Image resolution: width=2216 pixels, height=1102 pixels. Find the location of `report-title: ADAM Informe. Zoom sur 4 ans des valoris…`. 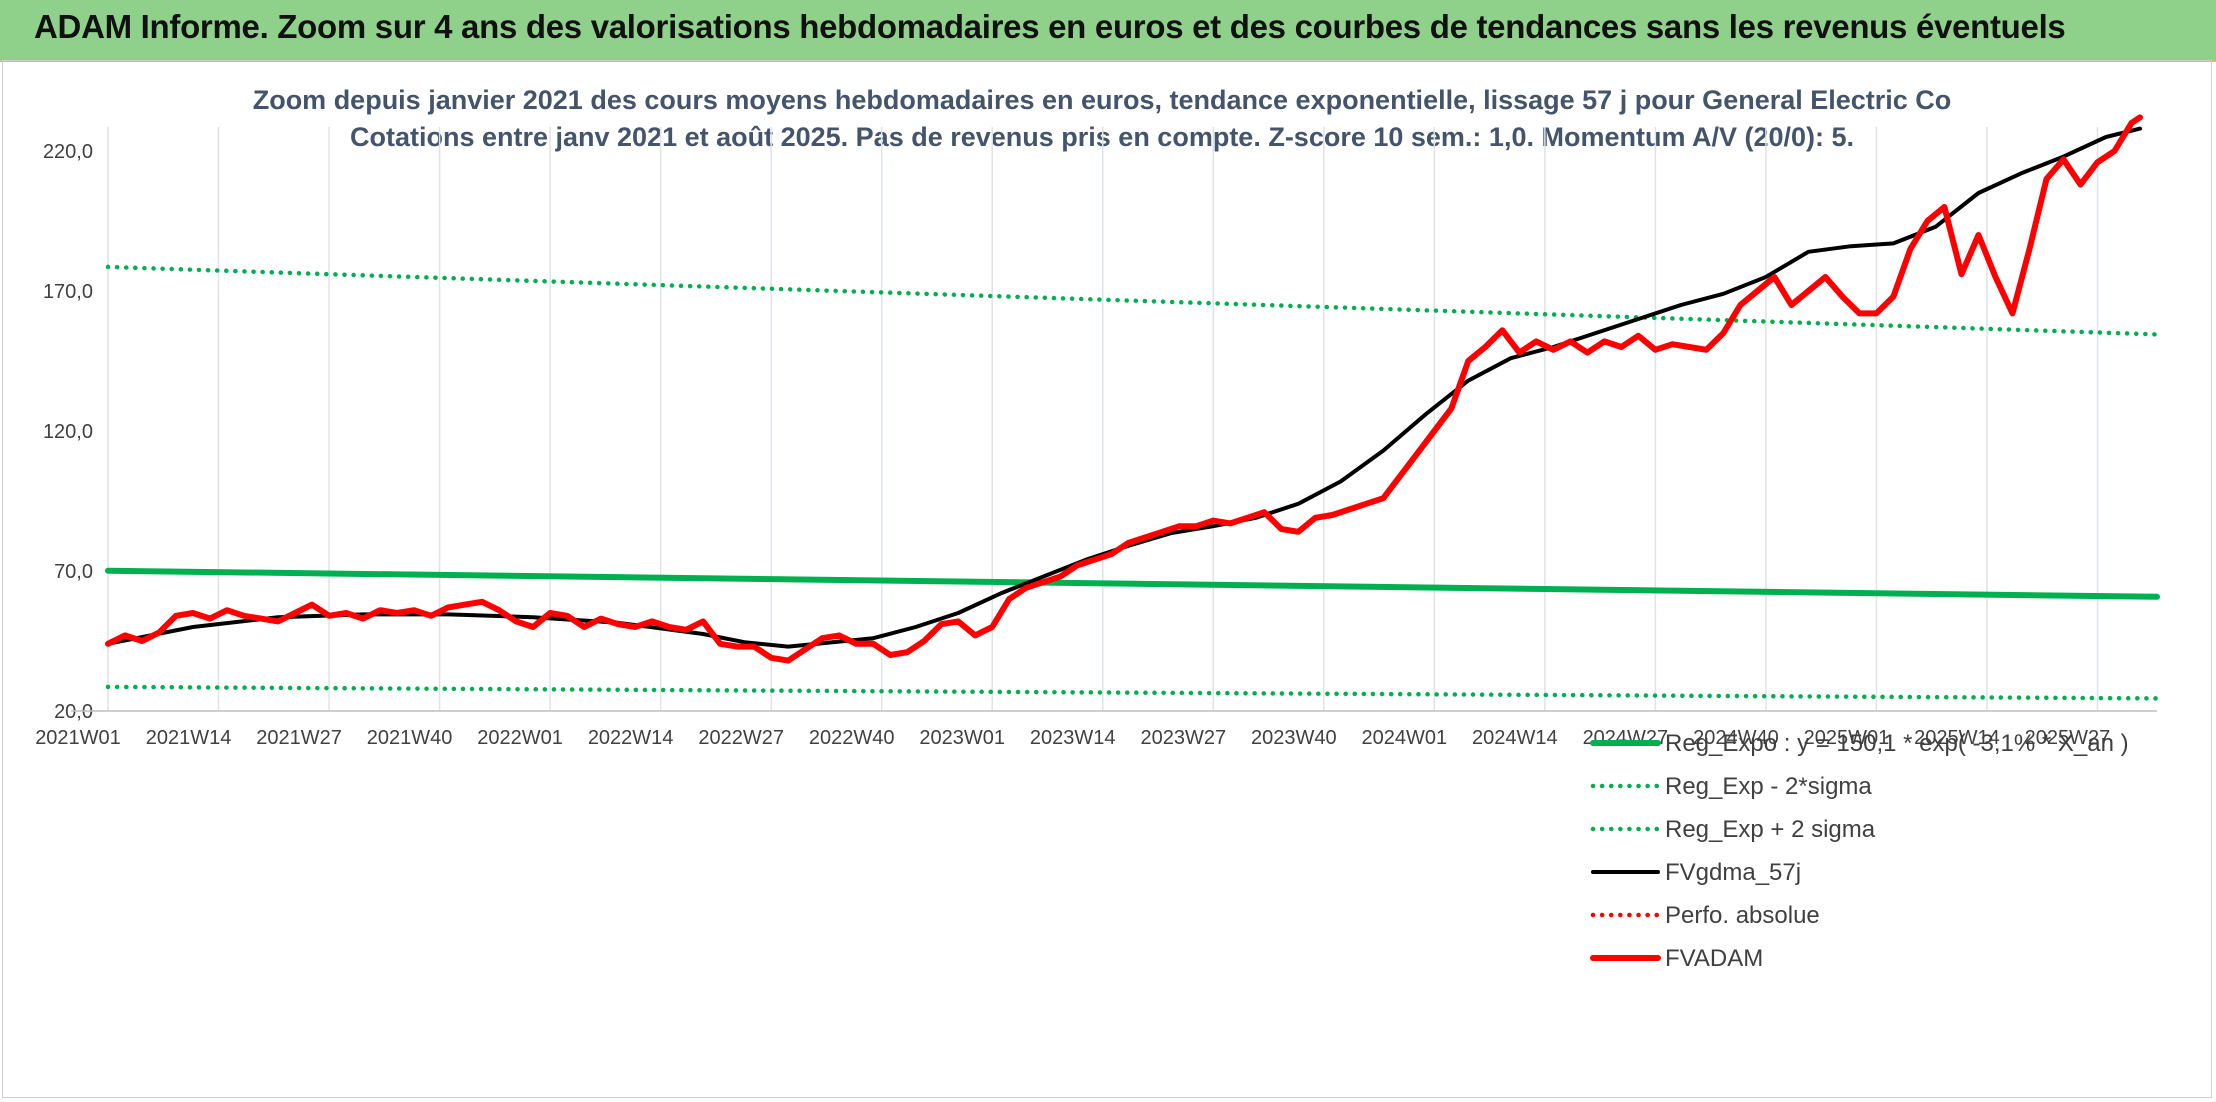

report-title: ADAM Informe. Zoom sur 4 ans des valoris… is located at coordinates (1050, 26).